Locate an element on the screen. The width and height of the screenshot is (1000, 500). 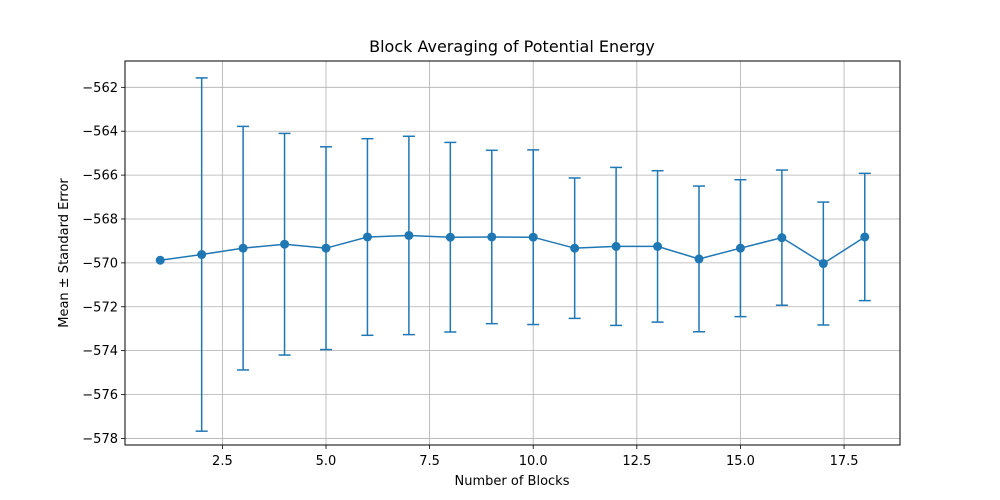
chart-title: Block Averaging of Potential Energy is located at coordinates (512, 46).